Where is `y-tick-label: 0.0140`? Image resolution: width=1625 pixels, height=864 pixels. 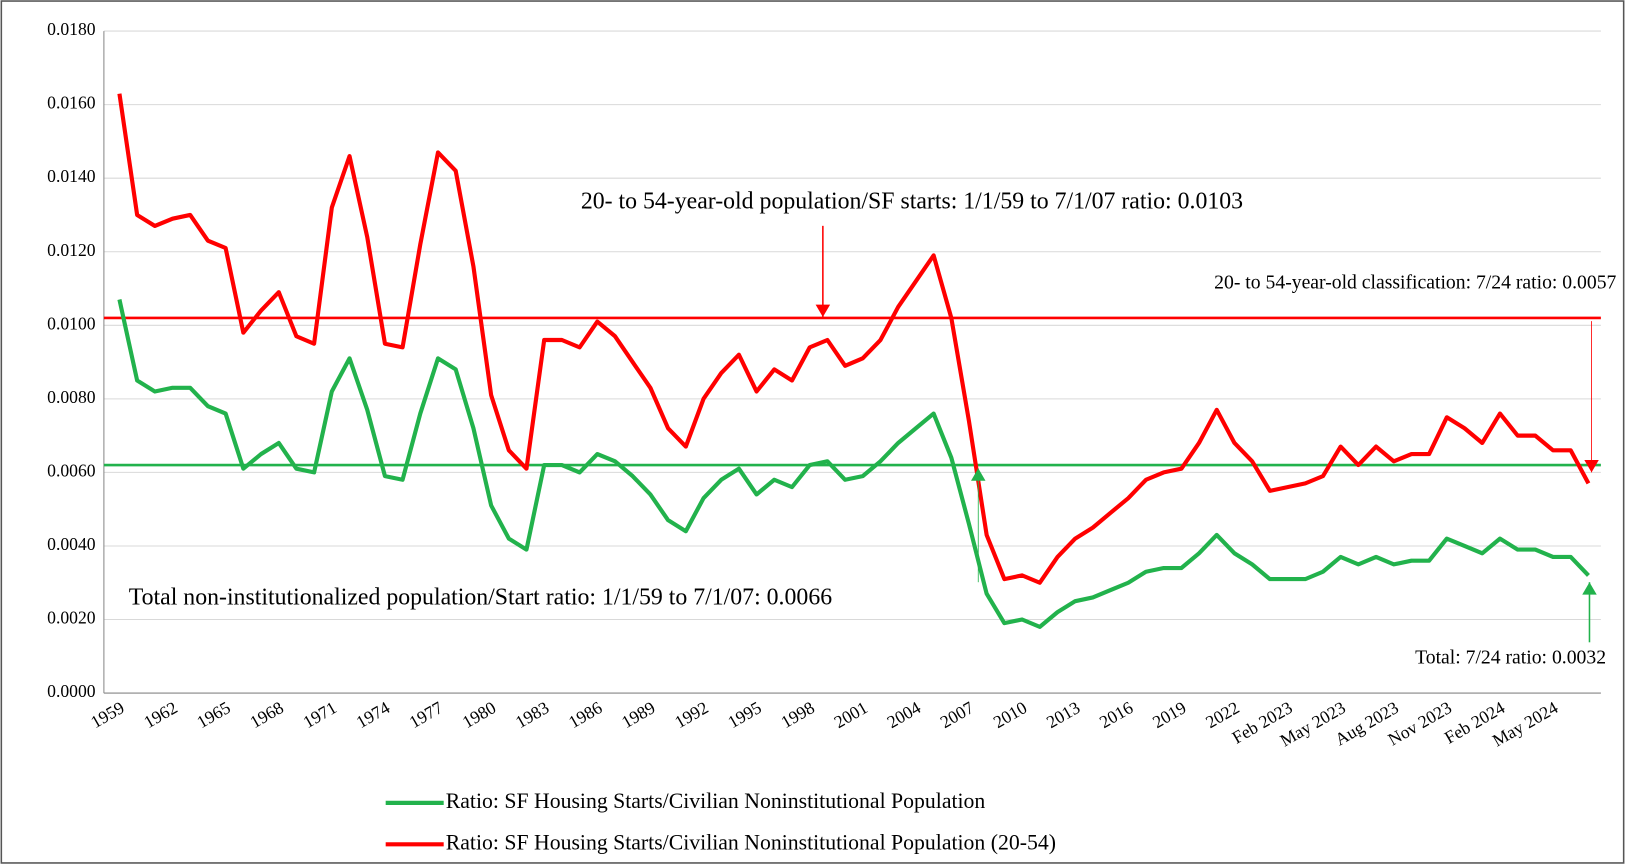 y-tick-label: 0.0140 is located at coordinates (71, 176).